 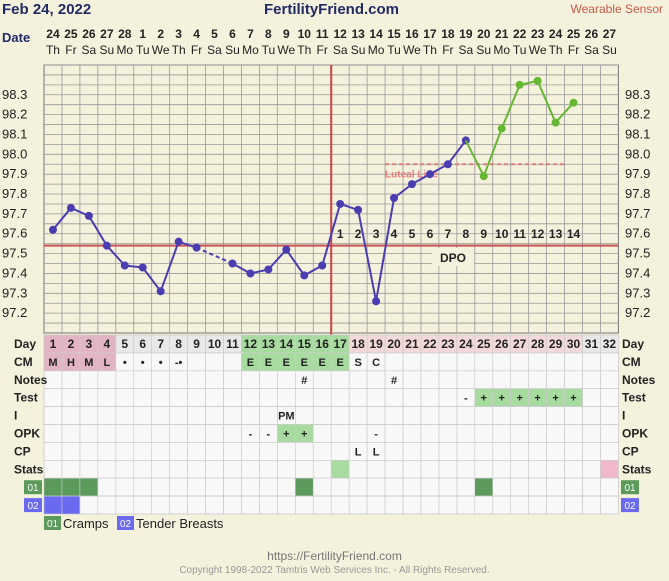 What do you see at coordinates (357, 363) in the screenshot?
I see `row-cell-value: S` at bounding box center [357, 363].